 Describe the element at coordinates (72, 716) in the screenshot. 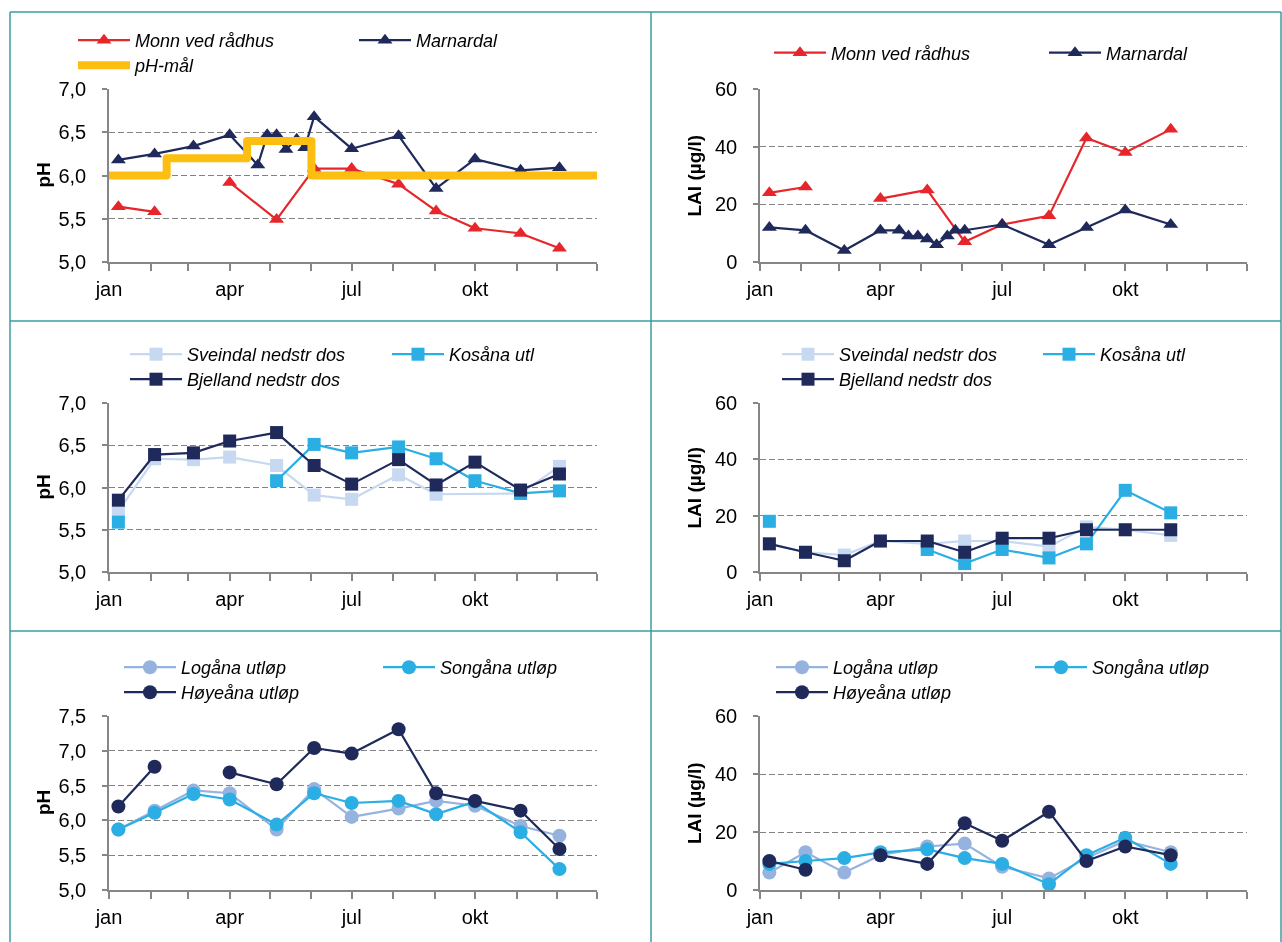

I see `y-tick-label: 7,5` at that location.